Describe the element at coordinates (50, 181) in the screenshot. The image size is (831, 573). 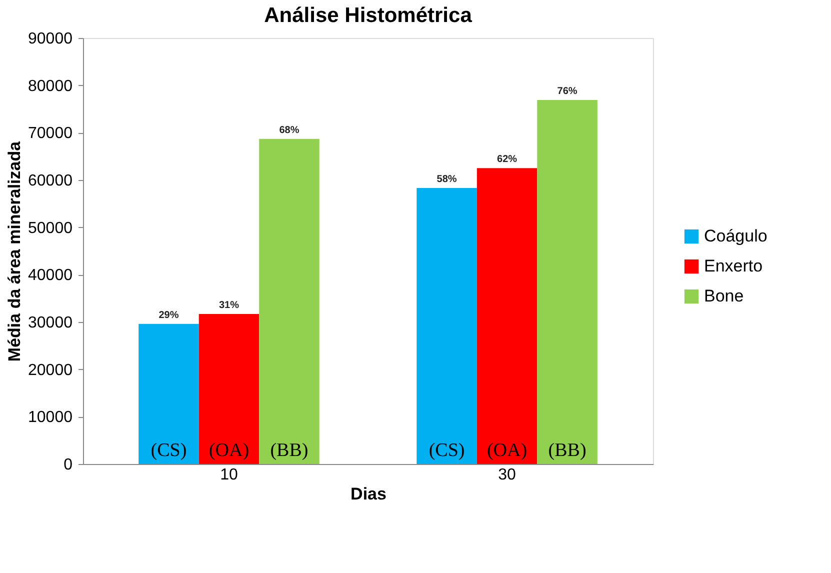
I see `y-tick-label: 60000` at that location.